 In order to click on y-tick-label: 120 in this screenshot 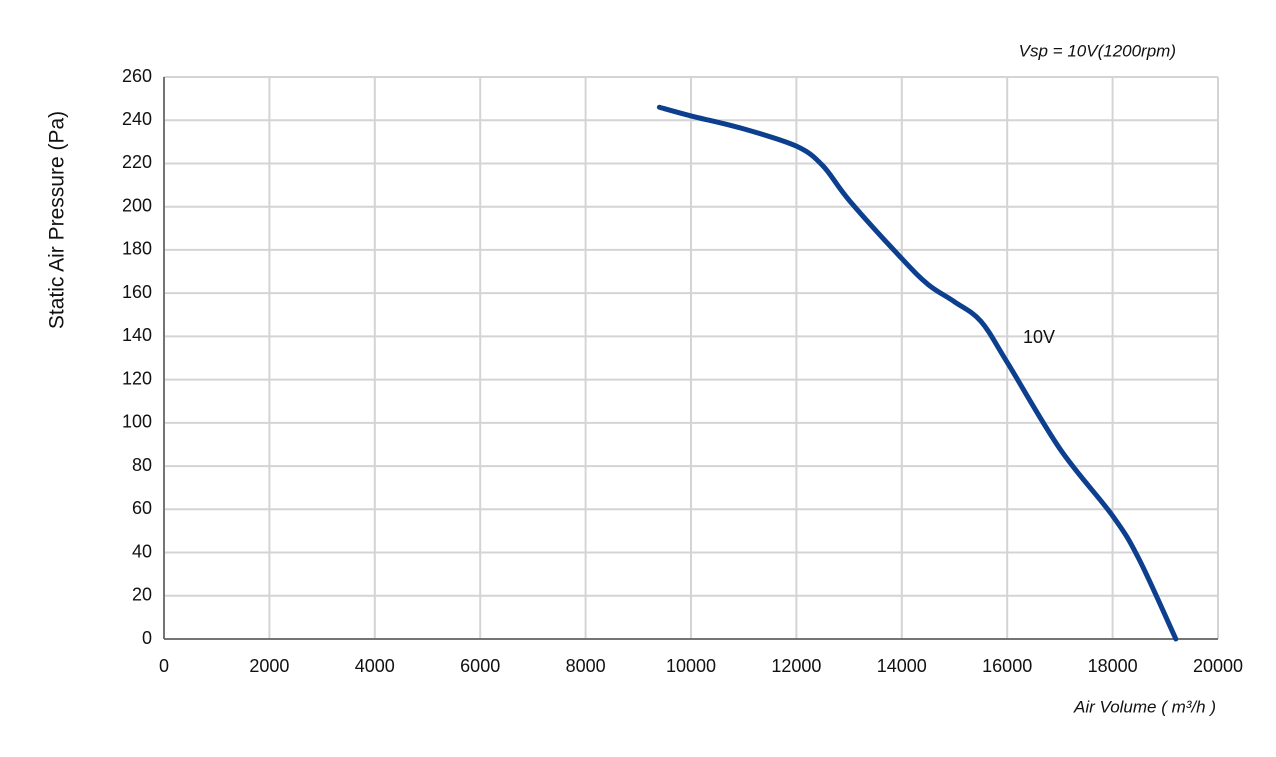, I will do `click(137, 378)`.